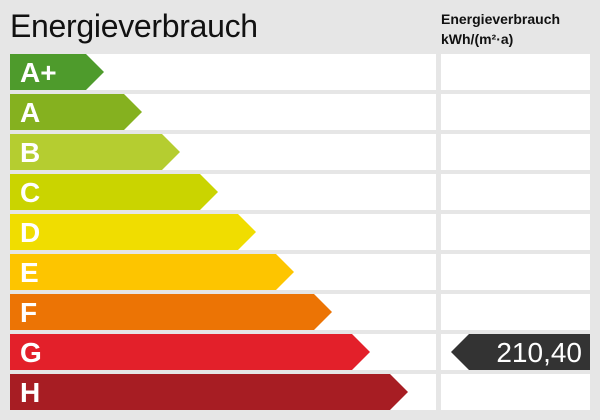 This screenshot has width=600, height=420. I want to click on class-label: H, so click(30, 392).